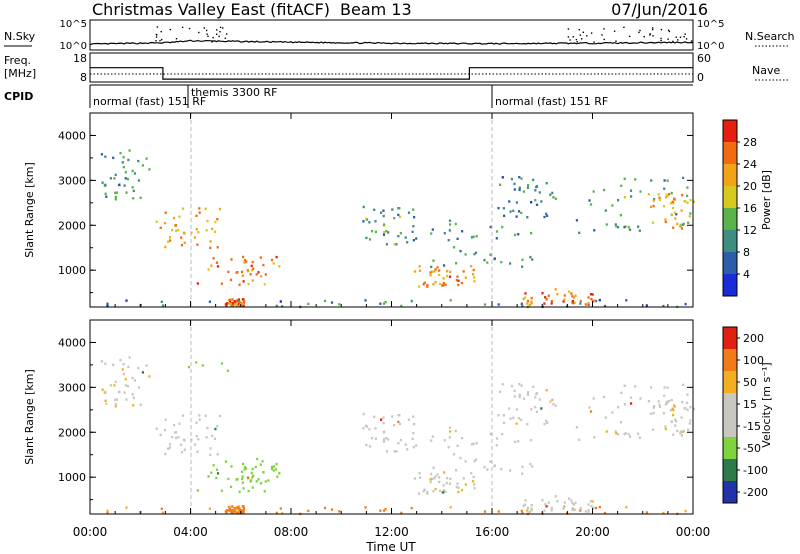 This screenshot has height=554, width=800. What do you see at coordinates (397, 68) in the screenshot?
I see `freq-panel: Freq. [MHz] 18 8 60 0 Nave` at bounding box center [397, 68].